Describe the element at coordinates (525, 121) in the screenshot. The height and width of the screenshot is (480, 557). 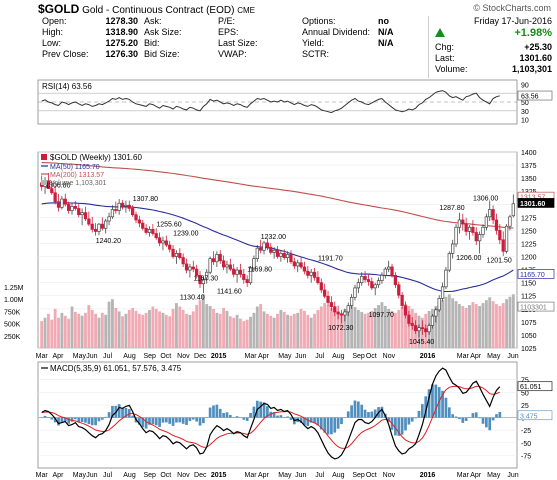
I see `rsi-tick-label: 10` at that location.